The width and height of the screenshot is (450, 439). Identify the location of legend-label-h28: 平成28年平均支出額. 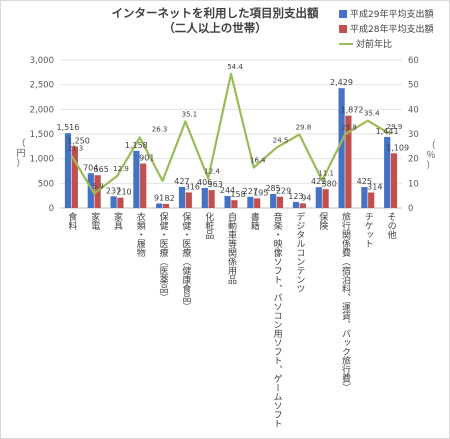
(392, 30).